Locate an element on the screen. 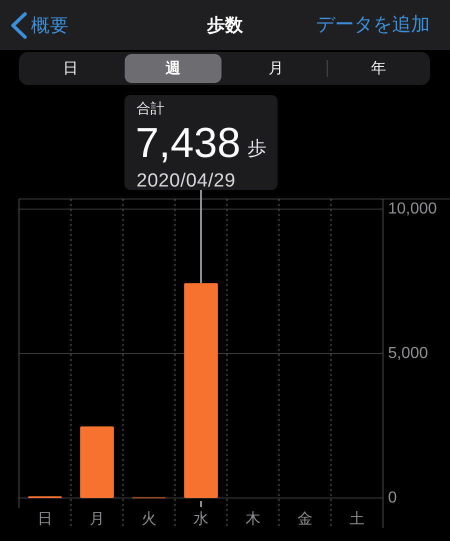 The height and width of the screenshot is (541, 450). button-add-data: データを追加 is located at coordinates (373, 25).